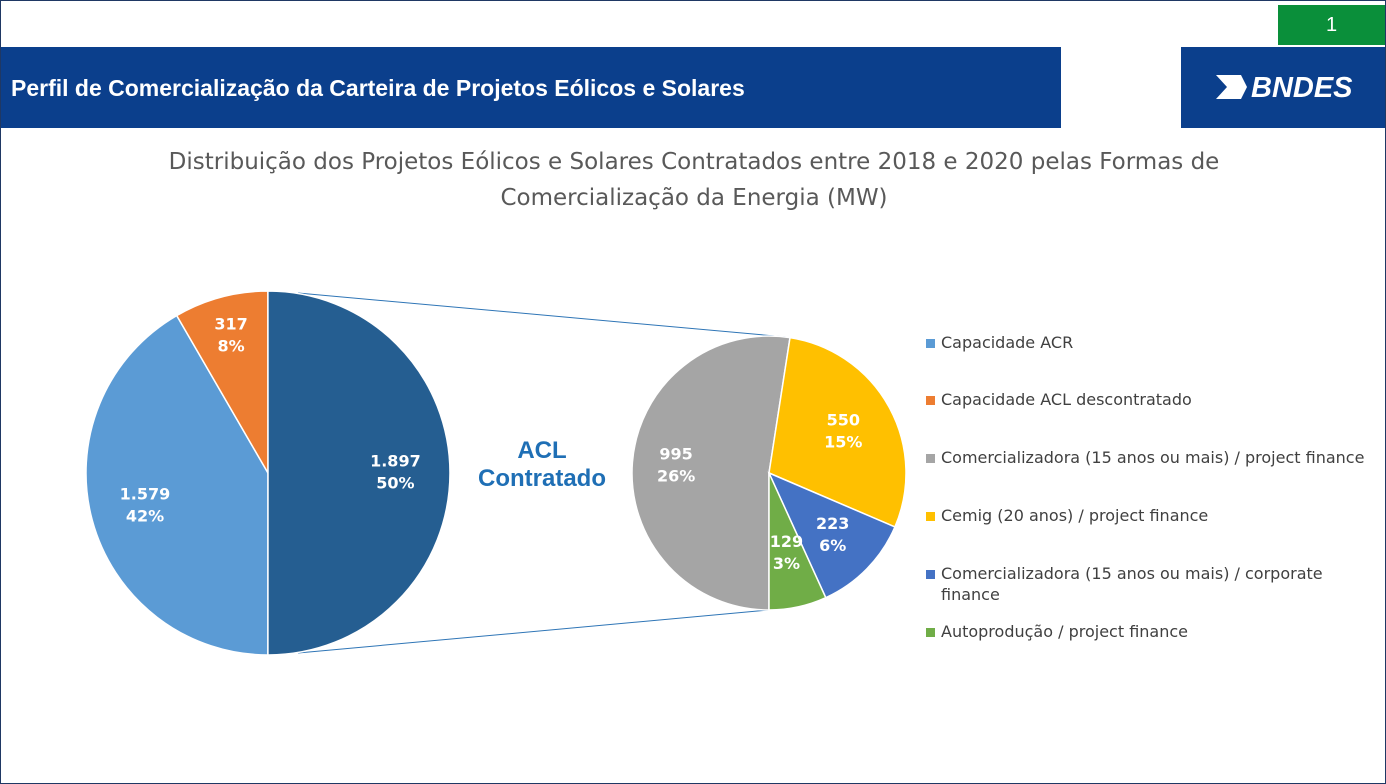 This screenshot has height=784, width=1386. Describe the element at coordinates (832, 545) in the screenshot. I see `percent-label: 6%` at that location.